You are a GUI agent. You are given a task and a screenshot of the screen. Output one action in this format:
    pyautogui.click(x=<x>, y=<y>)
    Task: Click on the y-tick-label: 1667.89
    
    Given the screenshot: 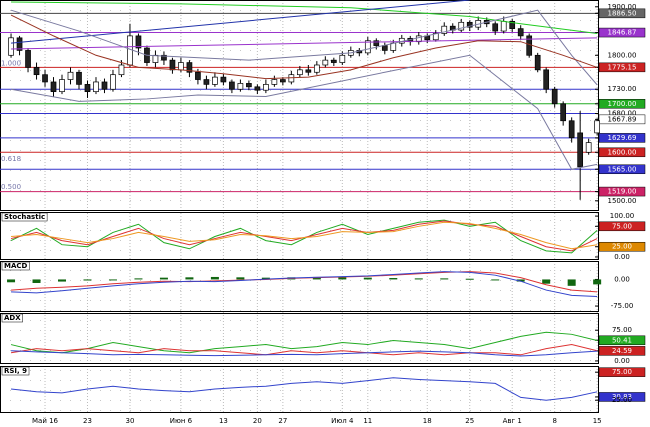 What is the action you would take?
    pyautogui.click(x=622, y=119)
    